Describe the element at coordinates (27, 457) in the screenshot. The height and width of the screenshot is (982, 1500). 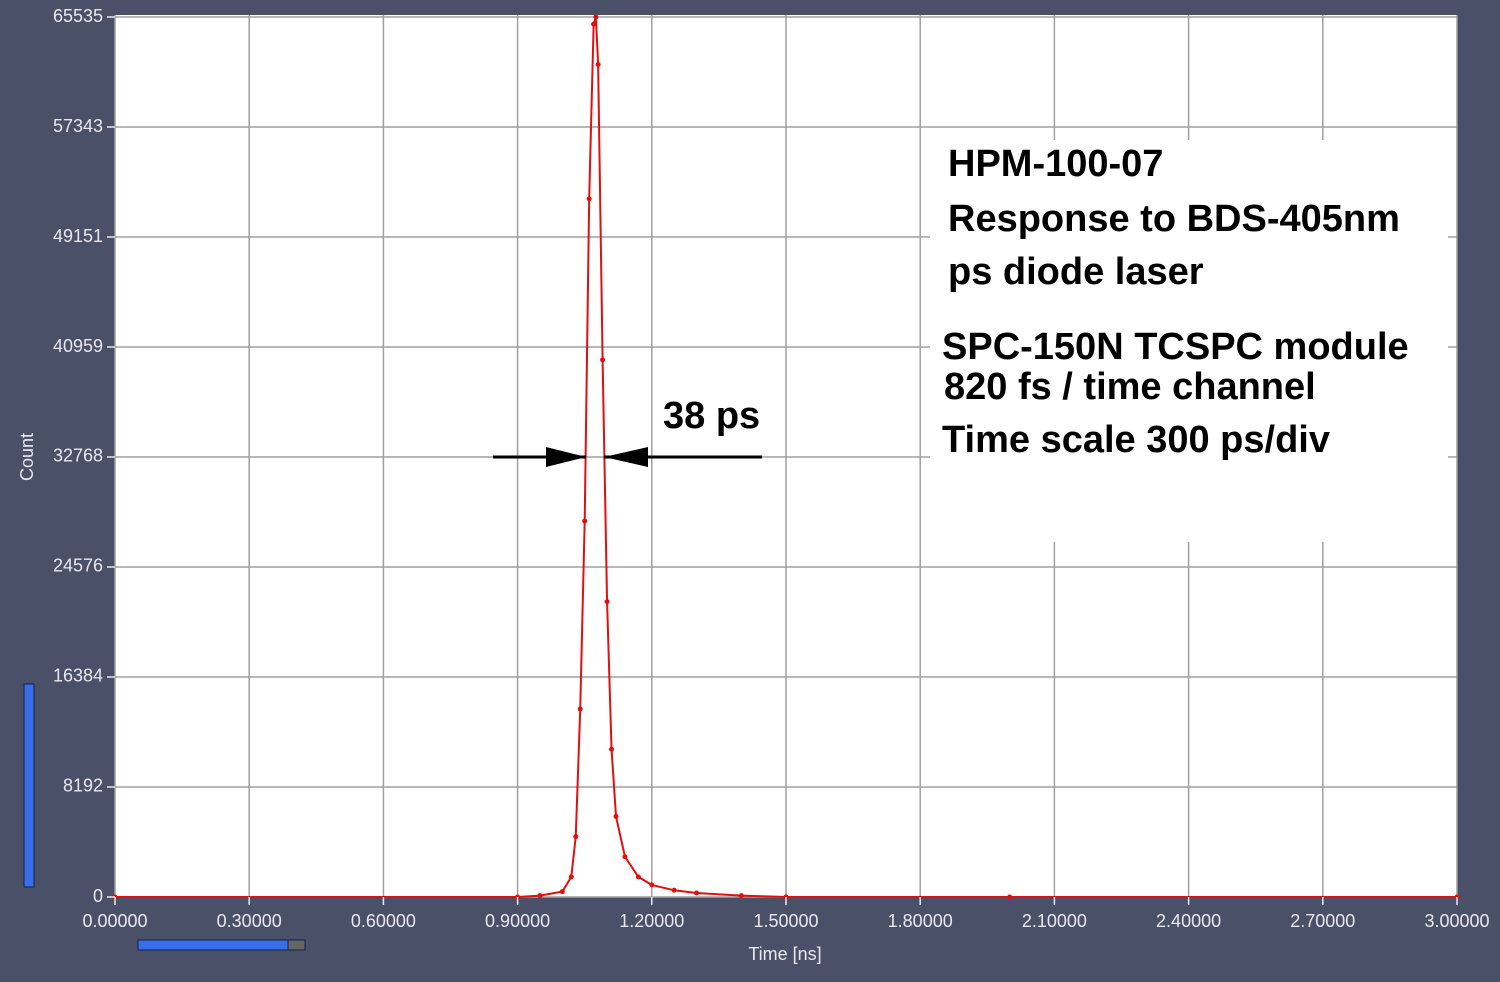
I see `y-axis-label: Count` at that location.